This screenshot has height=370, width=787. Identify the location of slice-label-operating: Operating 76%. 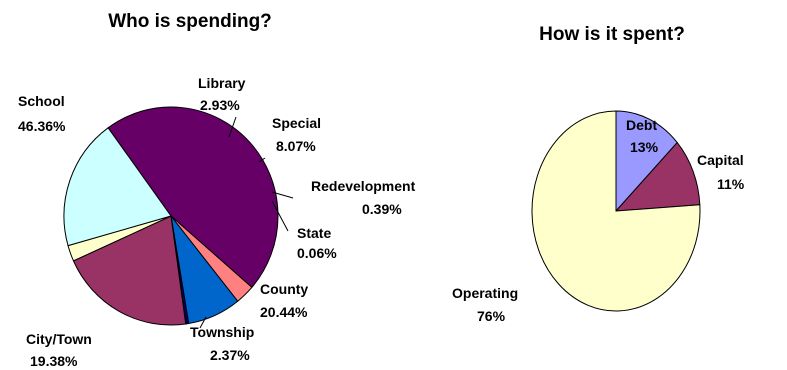
(487, 304).